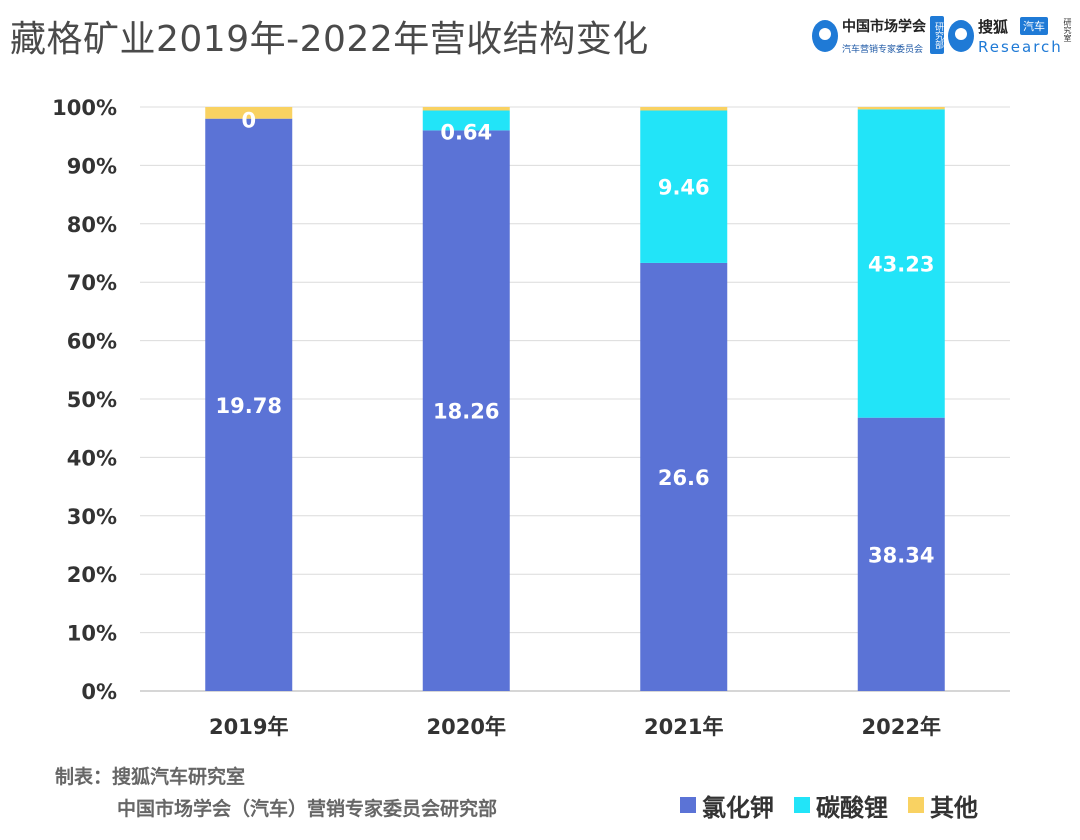 The width and height of the screenshot is (1080, 840). I want to click on x-tick-label: 2022年, so click(901, 727).